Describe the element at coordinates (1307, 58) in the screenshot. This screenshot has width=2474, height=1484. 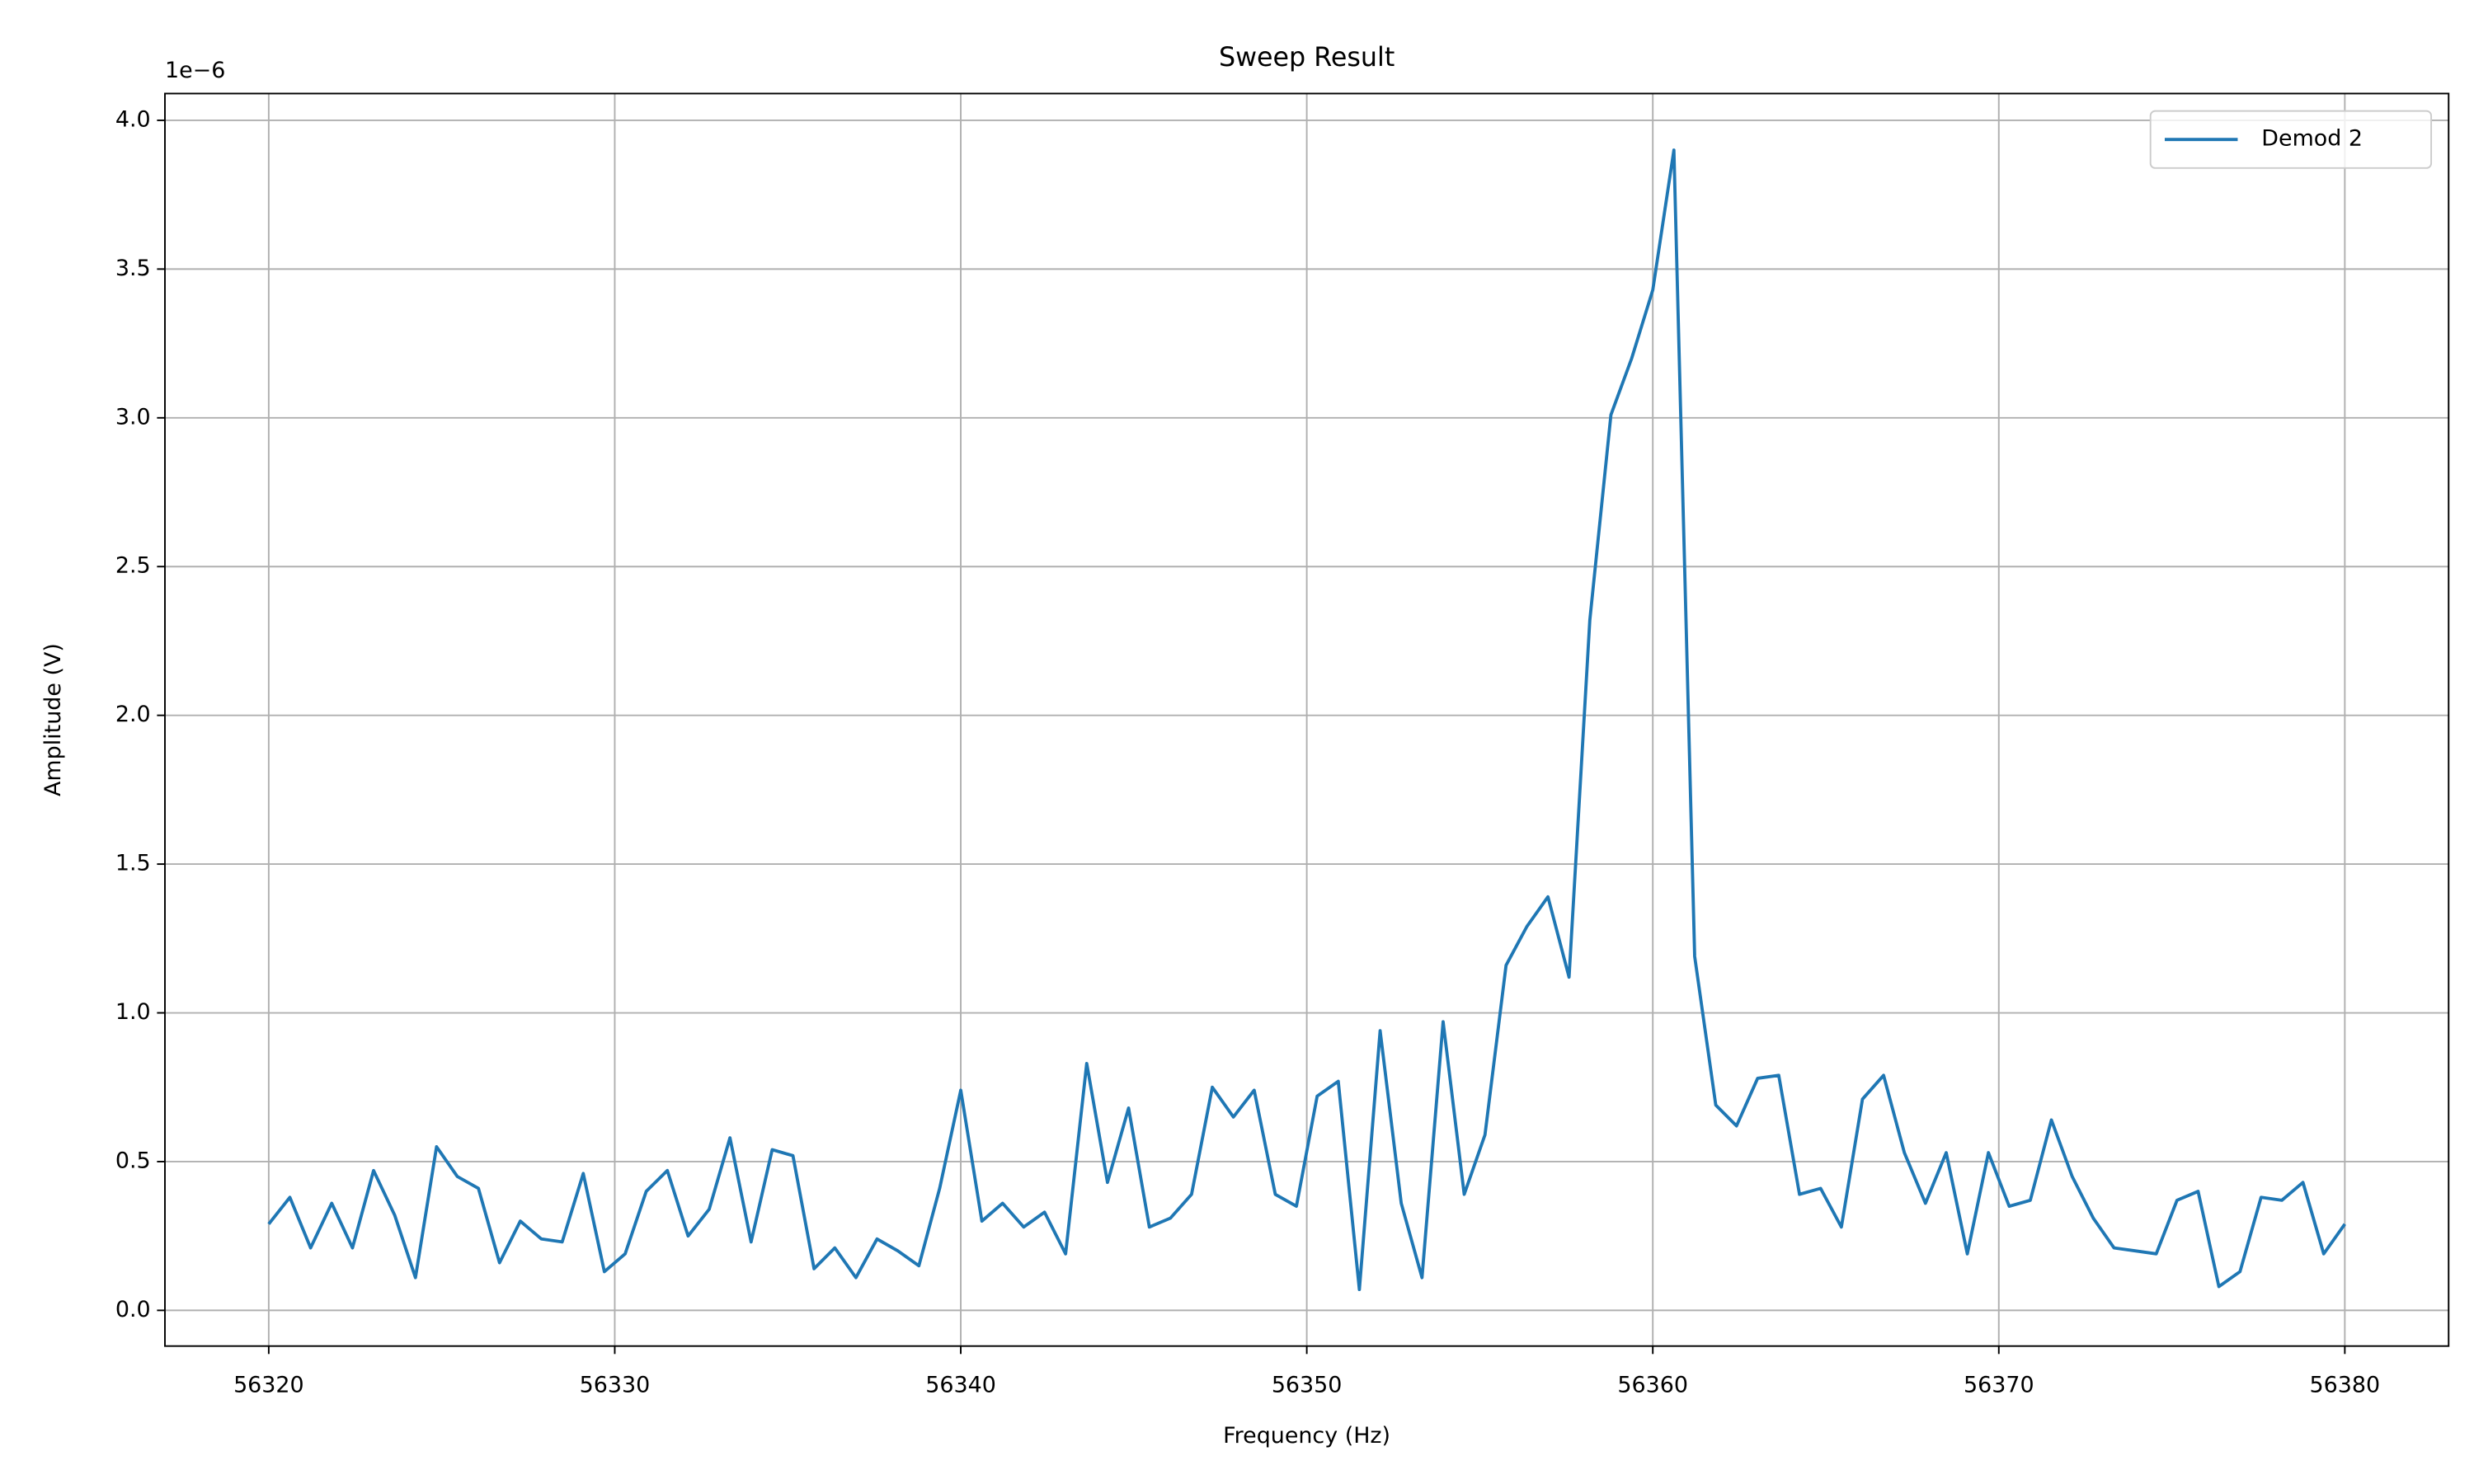
I see `chart-title: Sweep Result` at that location.